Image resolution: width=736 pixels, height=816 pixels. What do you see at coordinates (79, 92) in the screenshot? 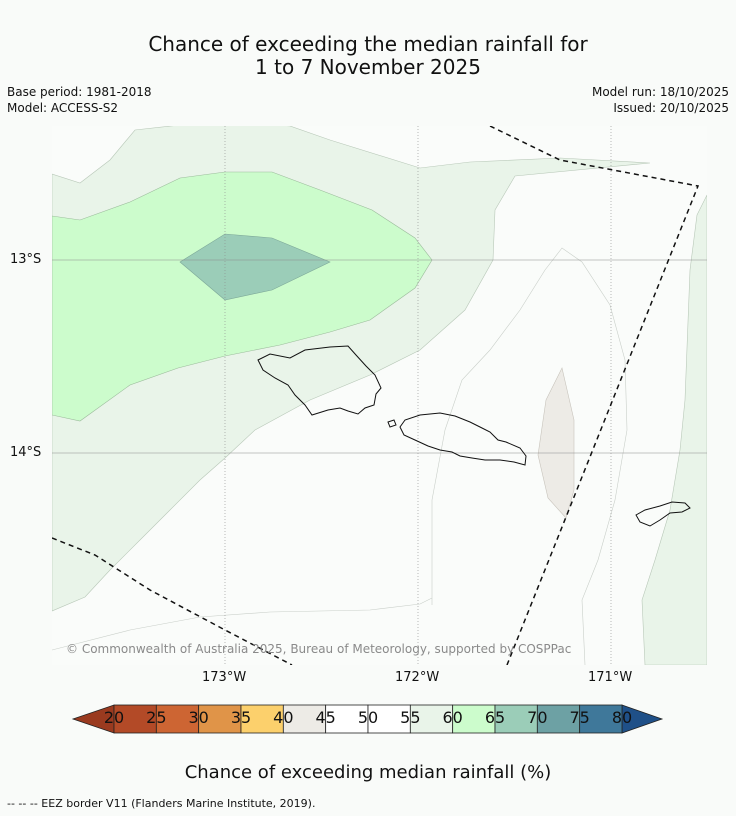
I see `base-period-label: Base period: 1981-2018` at bounding box center [79, 92].